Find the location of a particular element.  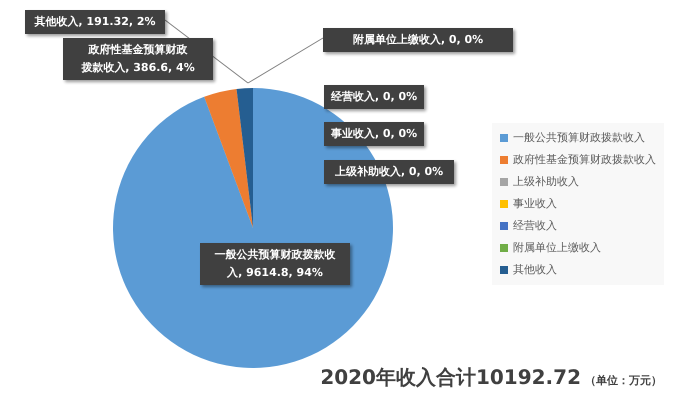

text: 上级补助收入, 0, 0% is located at coordinates (389, 171).